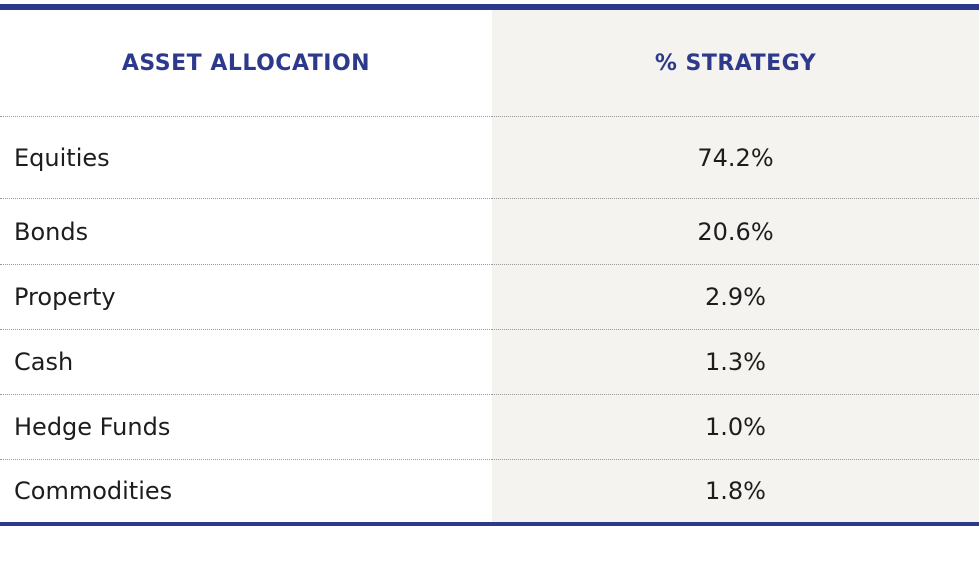  I want to click on table-row: Cash 1.3%, so click(489, 362).